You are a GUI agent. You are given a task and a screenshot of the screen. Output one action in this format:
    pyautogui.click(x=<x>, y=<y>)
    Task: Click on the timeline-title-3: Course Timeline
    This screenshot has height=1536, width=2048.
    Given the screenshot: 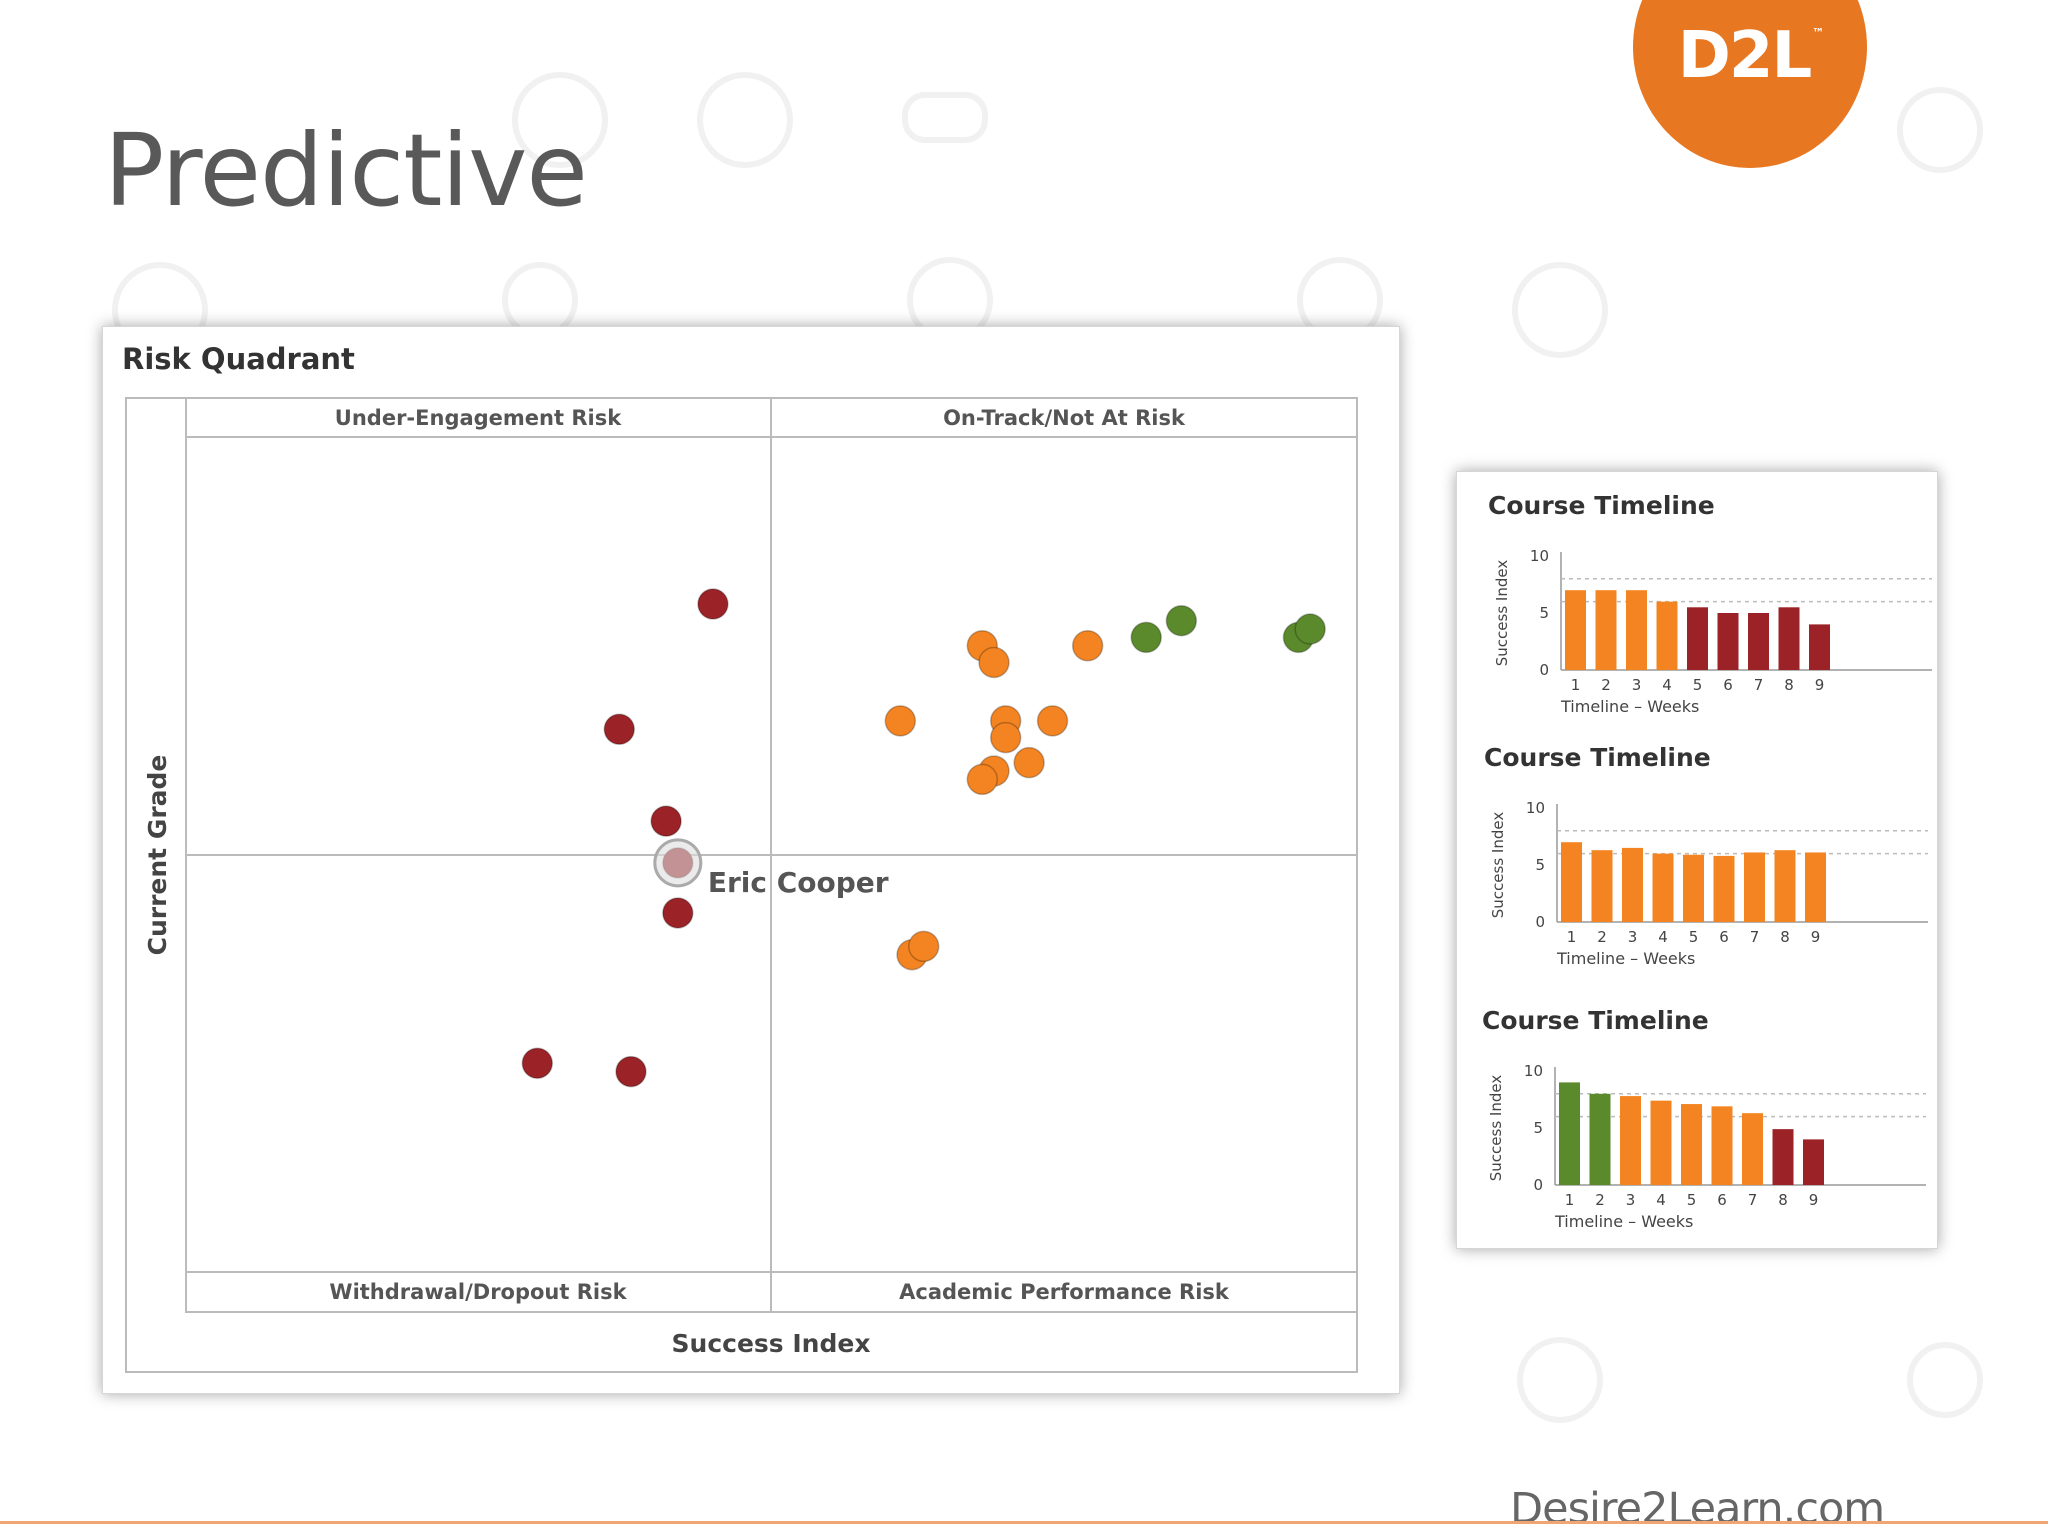 What is the action you would take?
    pyautogui.click(x=1595, y=1020)
    